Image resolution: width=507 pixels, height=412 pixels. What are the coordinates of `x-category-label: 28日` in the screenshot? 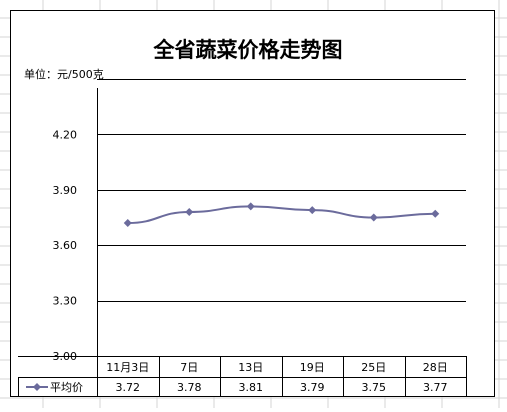 It's located at (435, 367).